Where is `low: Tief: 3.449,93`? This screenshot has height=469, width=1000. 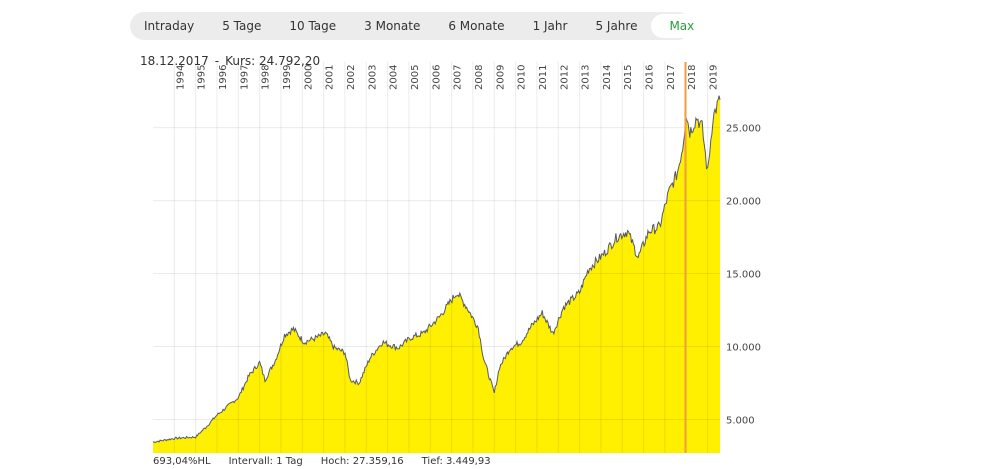 low: Tief: 3.449,93 is located at coordinates (456, 461).